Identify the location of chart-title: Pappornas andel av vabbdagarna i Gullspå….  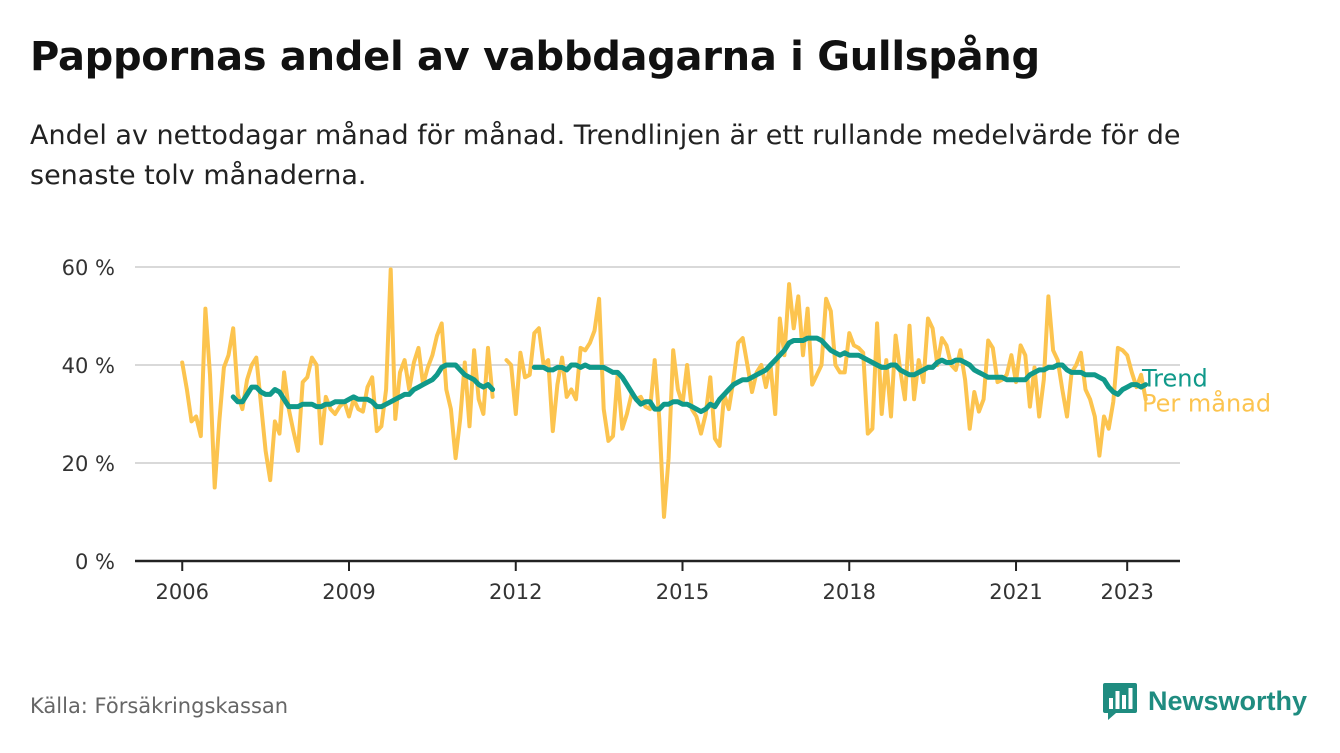
(535, 57).